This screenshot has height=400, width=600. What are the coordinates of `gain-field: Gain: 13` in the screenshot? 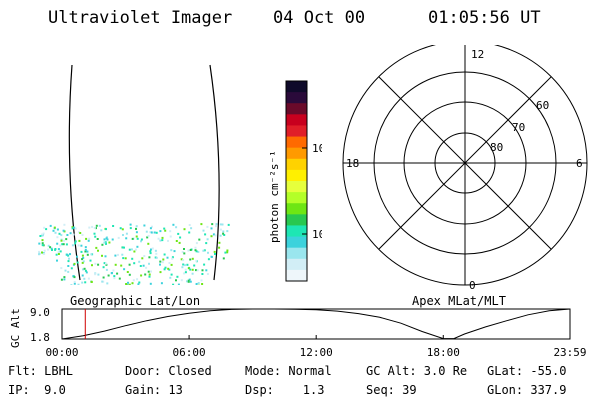 It's located at (154, 390).